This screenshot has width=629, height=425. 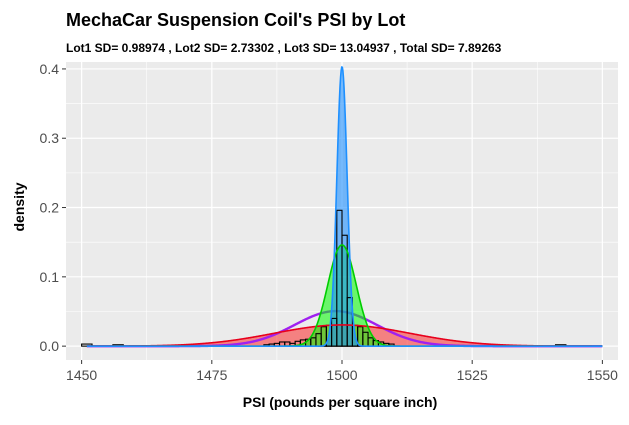 What do you see at coordinates (602, 375) in the screenshot?
I see `x-tick-label: 1550` at bounding box center [602, 375].